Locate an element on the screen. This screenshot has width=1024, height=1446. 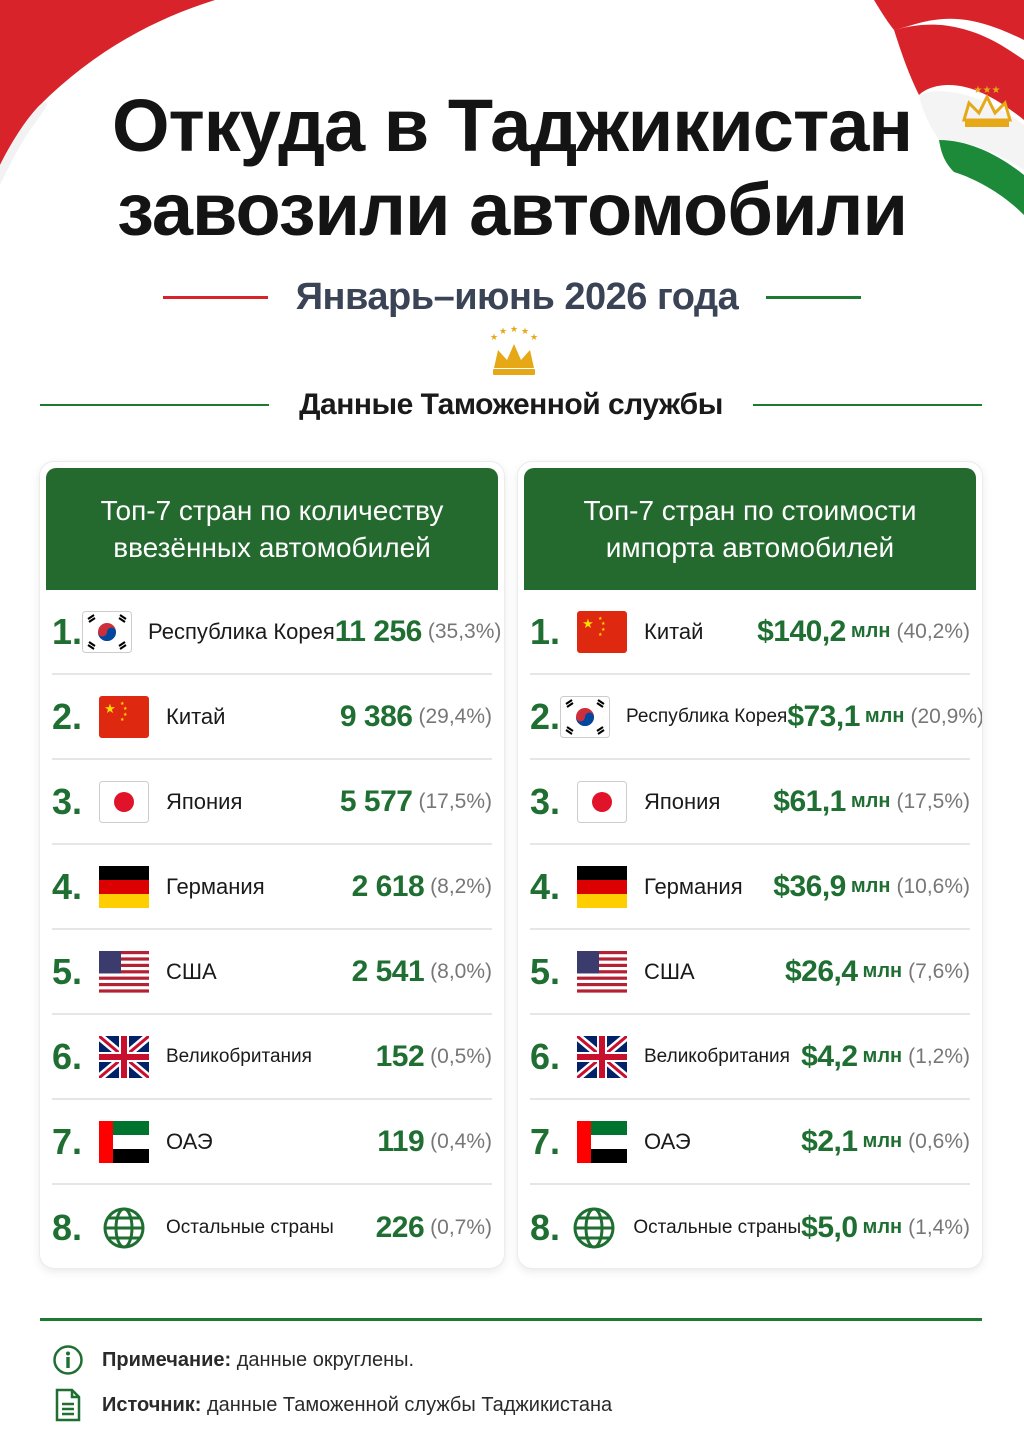
import-value: $140,2 is located at coordinates (801, 631).